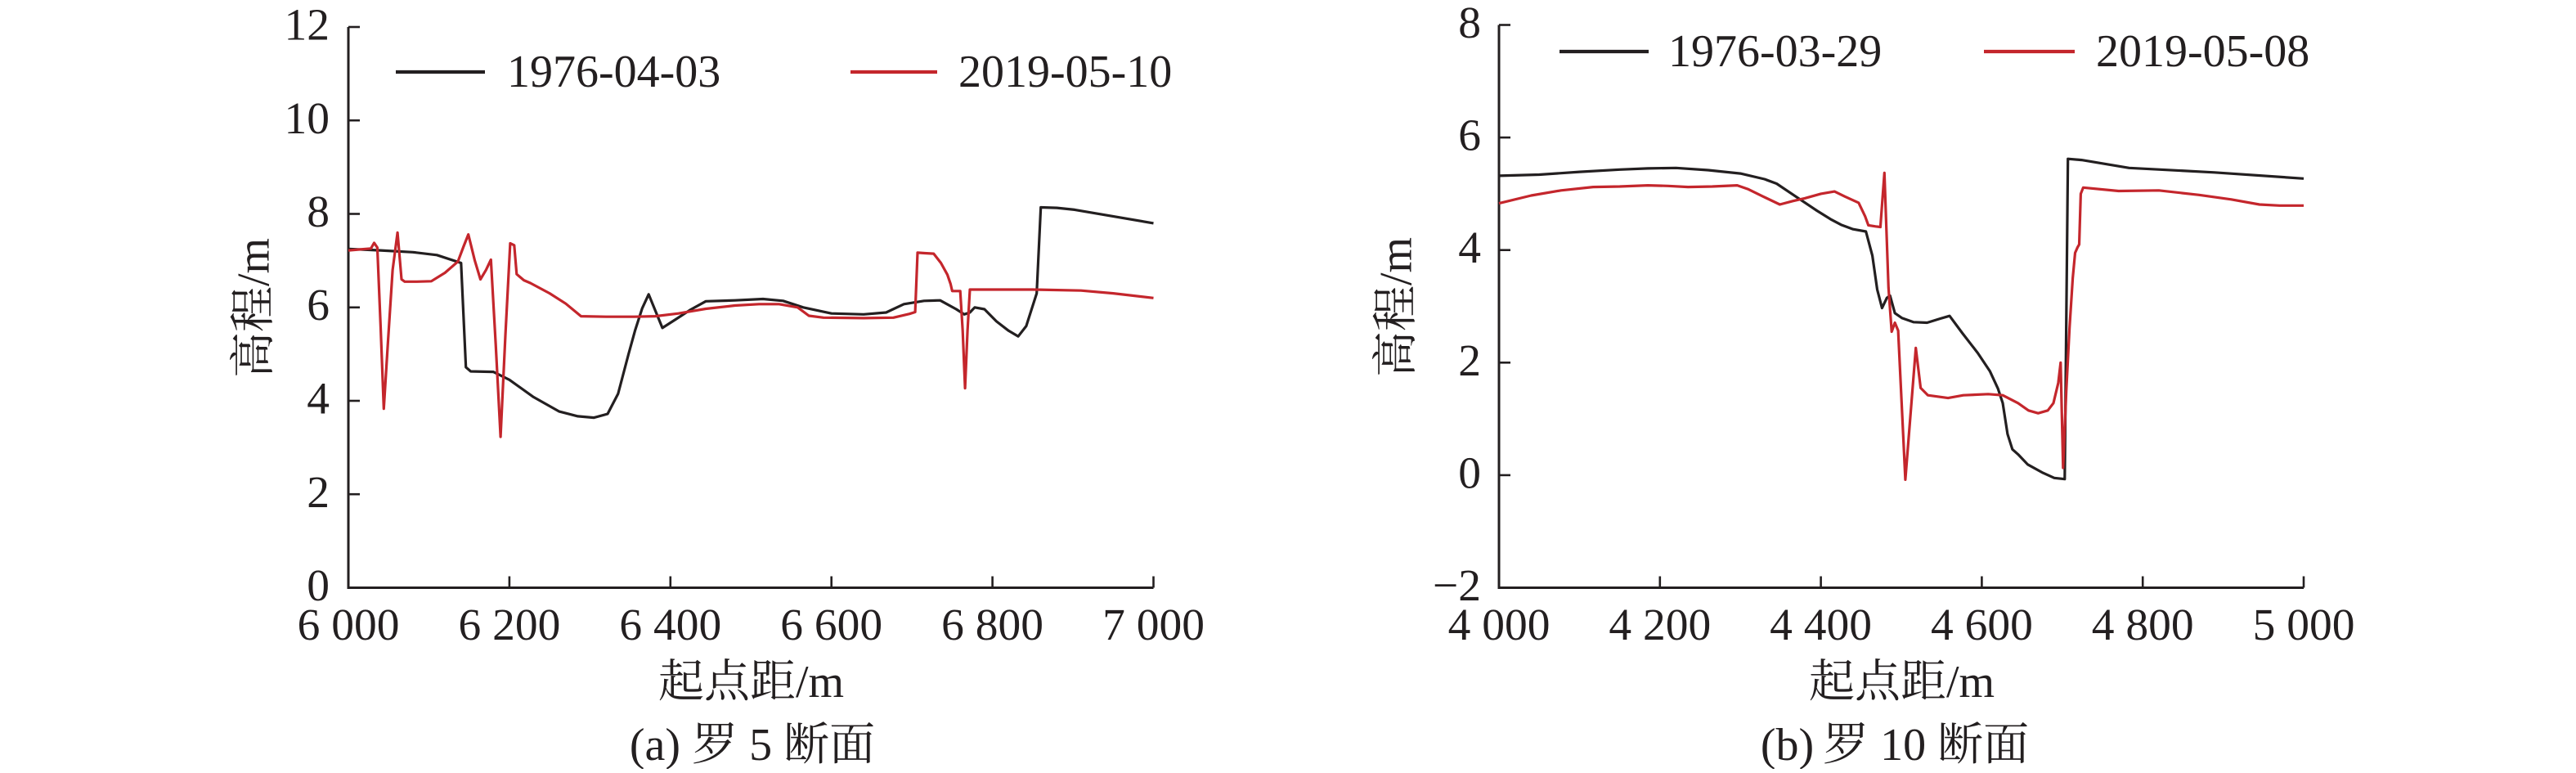 This screenshot has height=773, width=2576. What do you see at coordinates (307, 26) in the screenshot?
I see `svg-text: 12` at bounding box center [307, 26].